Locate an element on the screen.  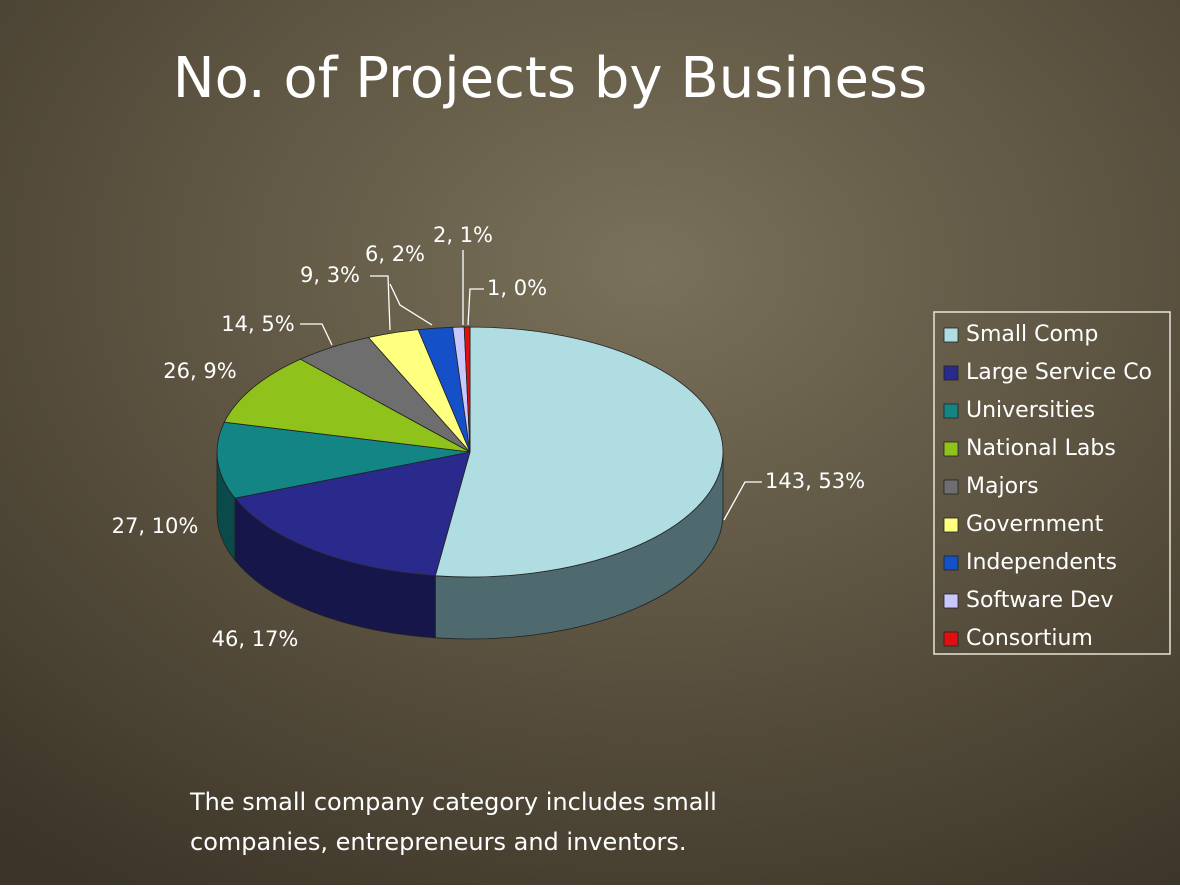
legend-label: Majors is located at coordinates (1002, 486).